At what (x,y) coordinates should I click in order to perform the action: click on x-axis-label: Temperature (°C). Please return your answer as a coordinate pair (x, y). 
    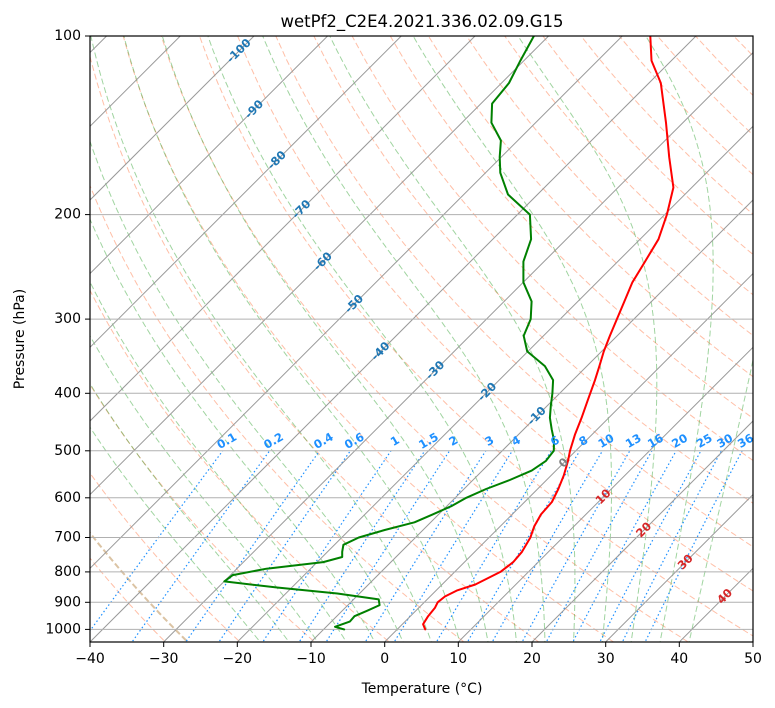
    Looking at the image, I should click on (422, 689).